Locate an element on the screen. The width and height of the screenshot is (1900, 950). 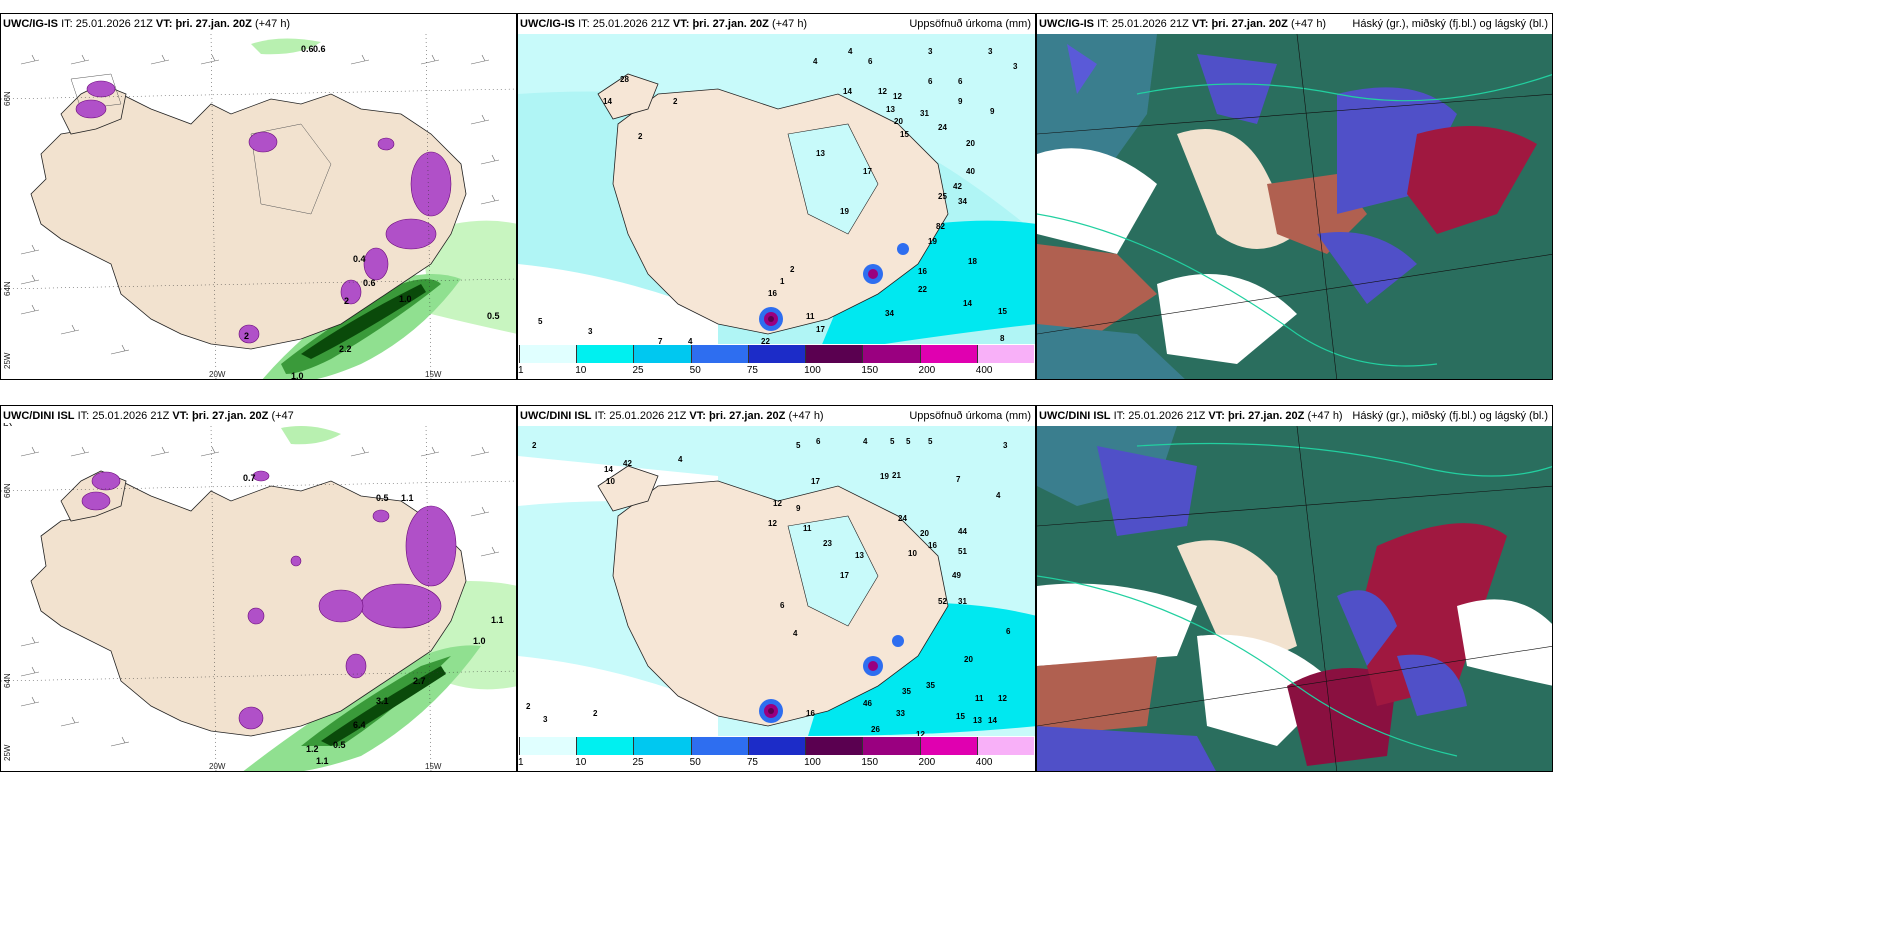
value-label: 9 is located at coordinates (992, 111).